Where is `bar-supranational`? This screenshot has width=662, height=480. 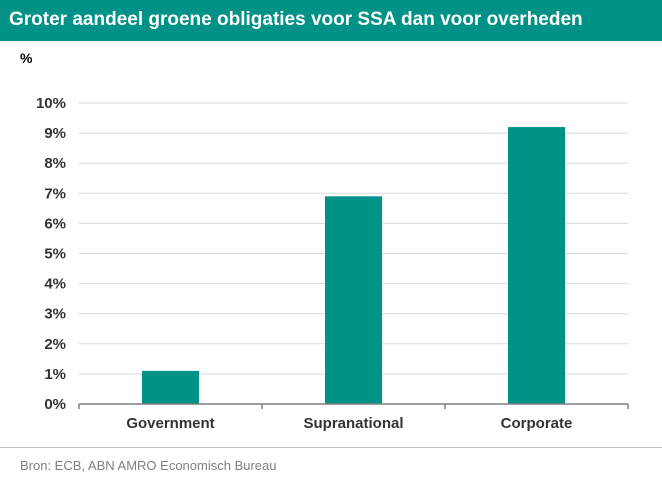
bar-supranational is located at coordinates (353, 300).